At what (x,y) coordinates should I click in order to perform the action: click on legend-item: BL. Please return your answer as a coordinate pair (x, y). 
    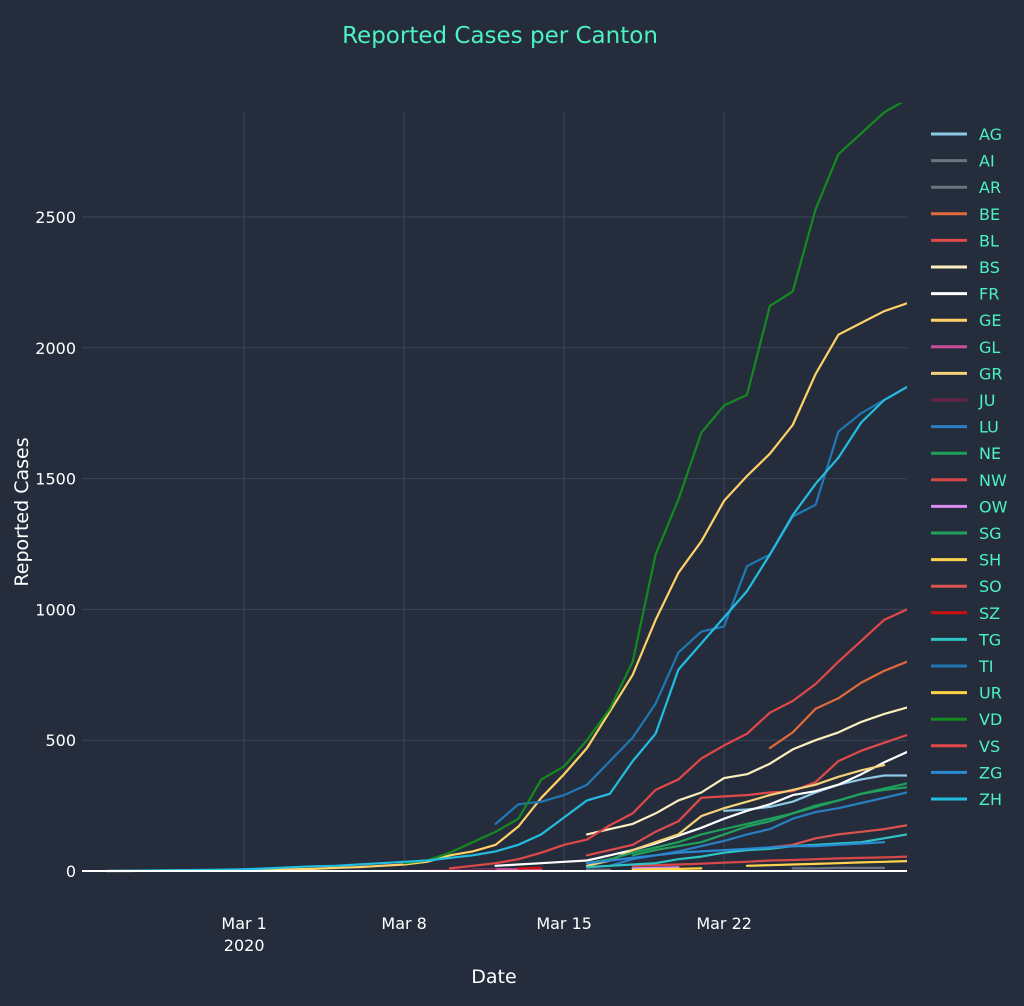
    Looking at the image, I should click on (965, 240).